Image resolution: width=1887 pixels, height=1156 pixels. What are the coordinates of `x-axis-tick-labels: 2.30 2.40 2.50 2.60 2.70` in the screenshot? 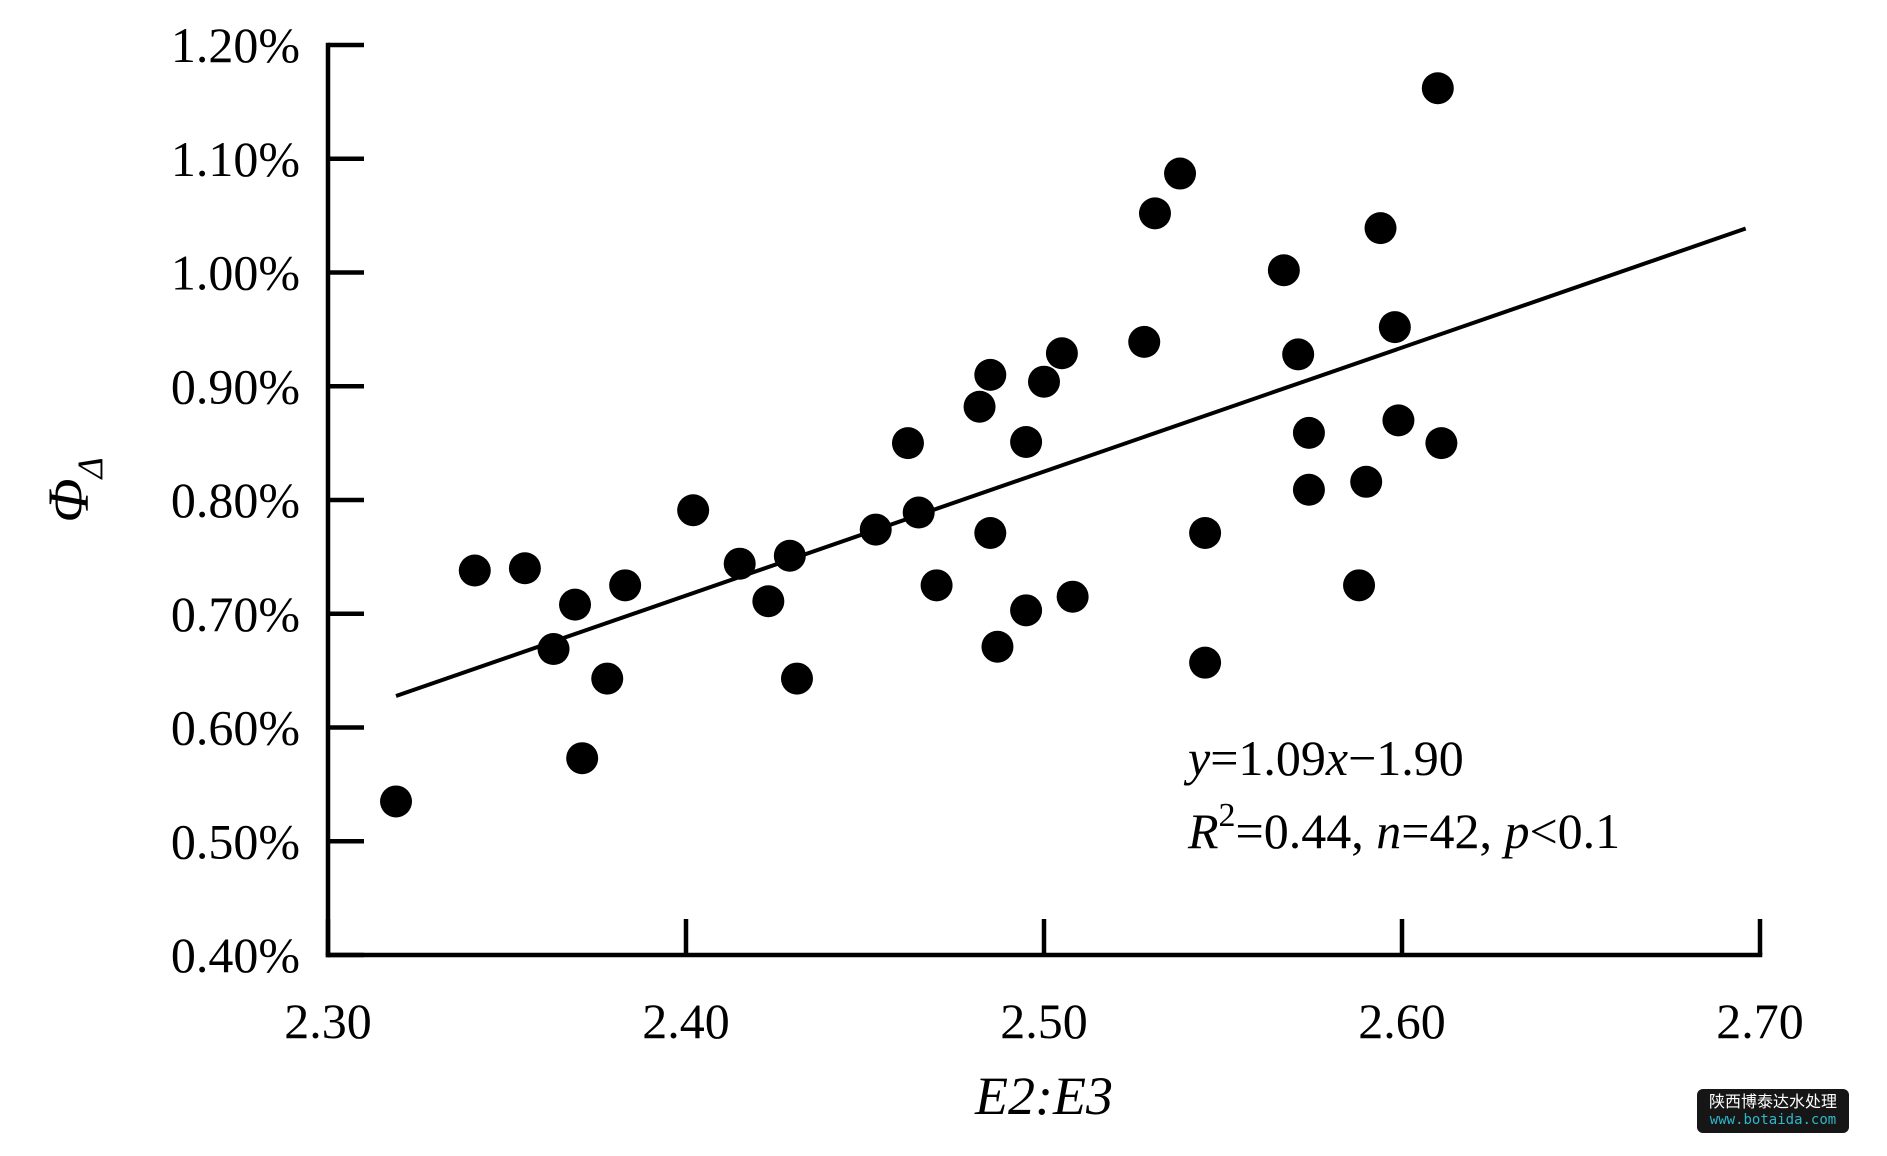 It's located at (1044, 1021).